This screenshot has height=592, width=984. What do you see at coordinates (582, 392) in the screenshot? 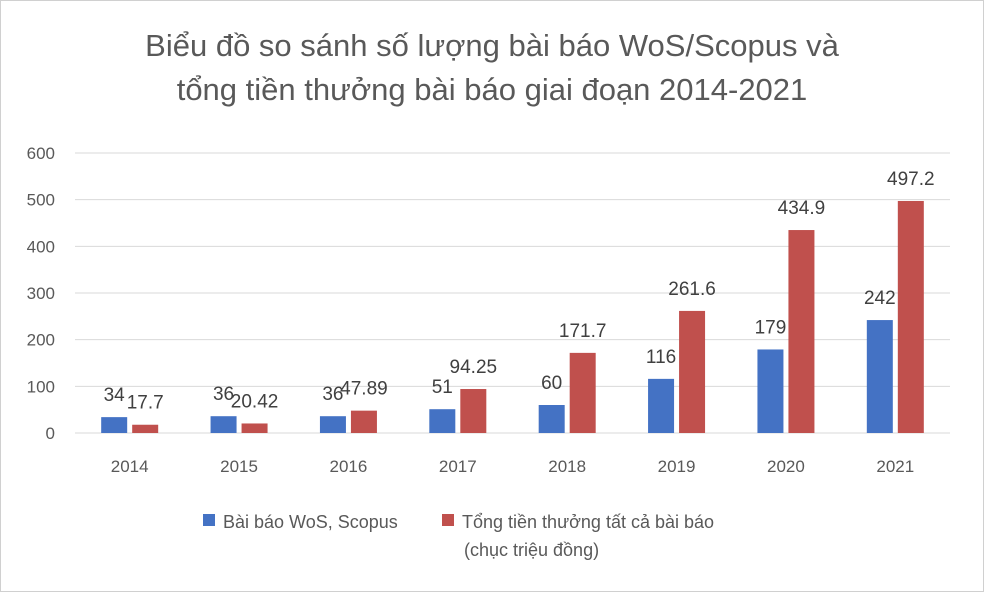
I see `bar-series-2-2018` at bounding box center [582, 392].